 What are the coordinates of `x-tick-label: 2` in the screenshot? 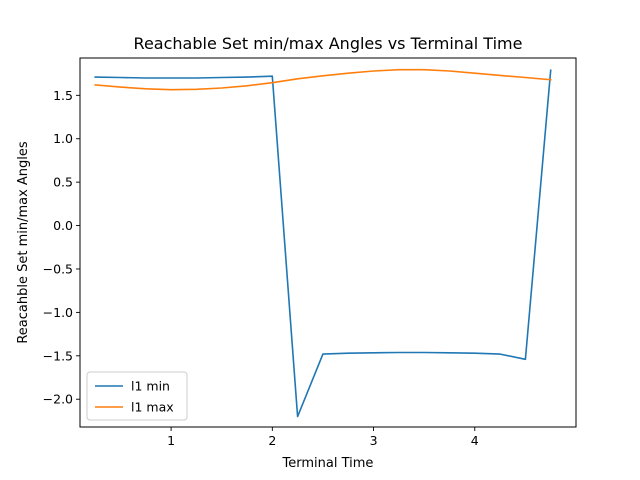 It's located at (272, 440).